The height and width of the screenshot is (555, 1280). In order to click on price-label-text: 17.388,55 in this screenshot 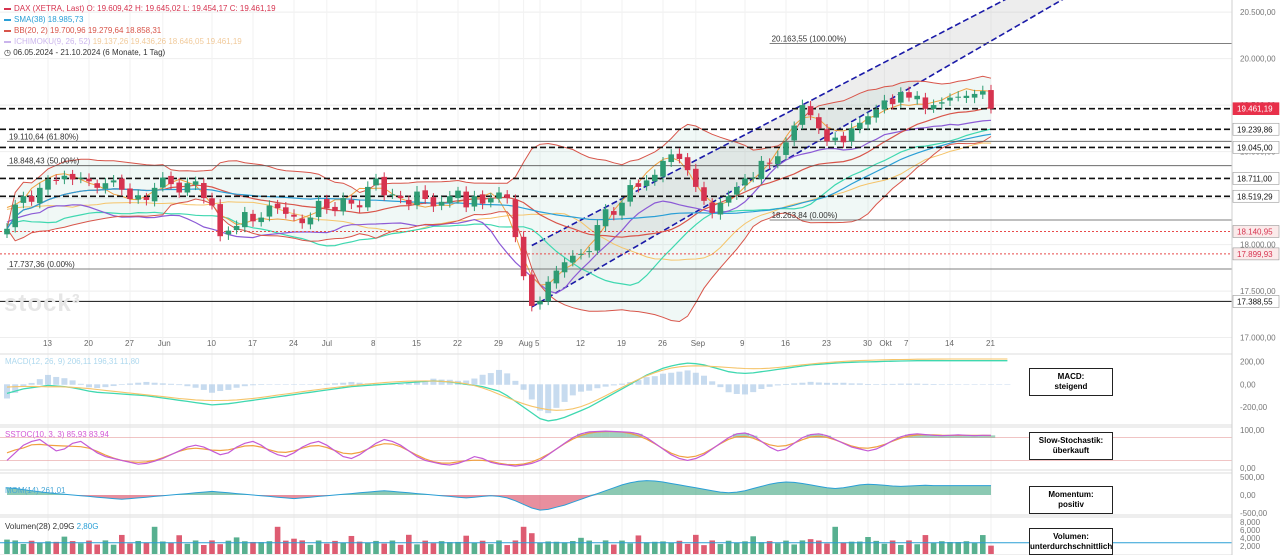, I will do `click(1255, 301)`.